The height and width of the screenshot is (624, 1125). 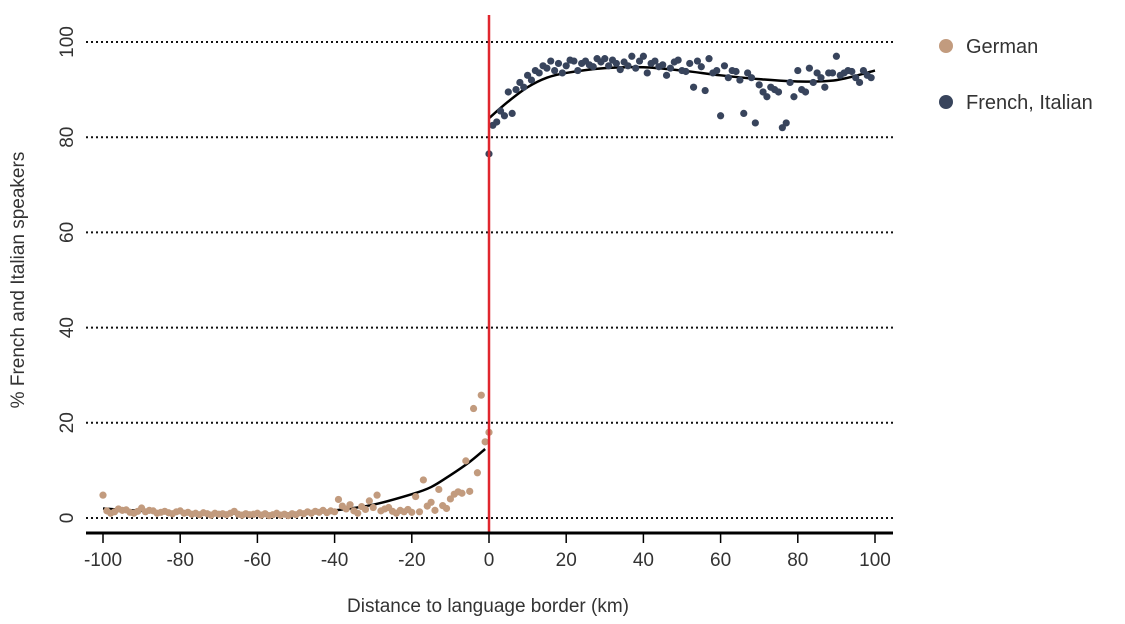 I want to click on x-tick-label: 0, so click(x=489, y=560).